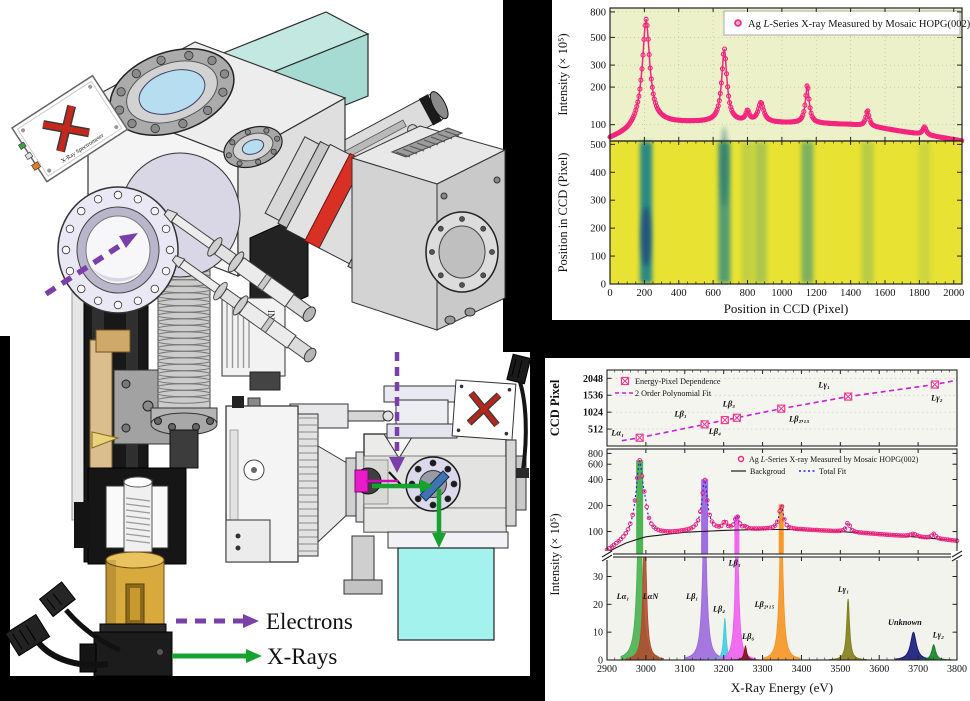 The width and height of the screenshot is (970, 701). What do you see at coordinates (555, 407) in the screenshot?
I see `chartB-ylabel-ccd: CCD Pixel` at bounding box center [555, 407].